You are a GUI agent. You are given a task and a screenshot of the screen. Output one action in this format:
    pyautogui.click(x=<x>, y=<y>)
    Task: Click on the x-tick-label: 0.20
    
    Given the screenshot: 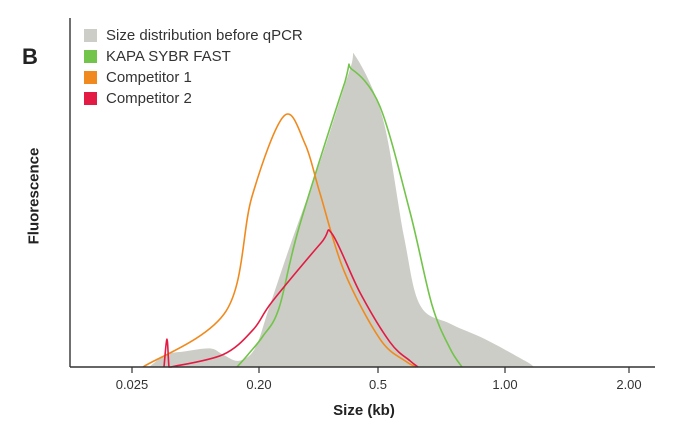 What is the action you would take?
    pyautogui.click(x=258, y=384)
    